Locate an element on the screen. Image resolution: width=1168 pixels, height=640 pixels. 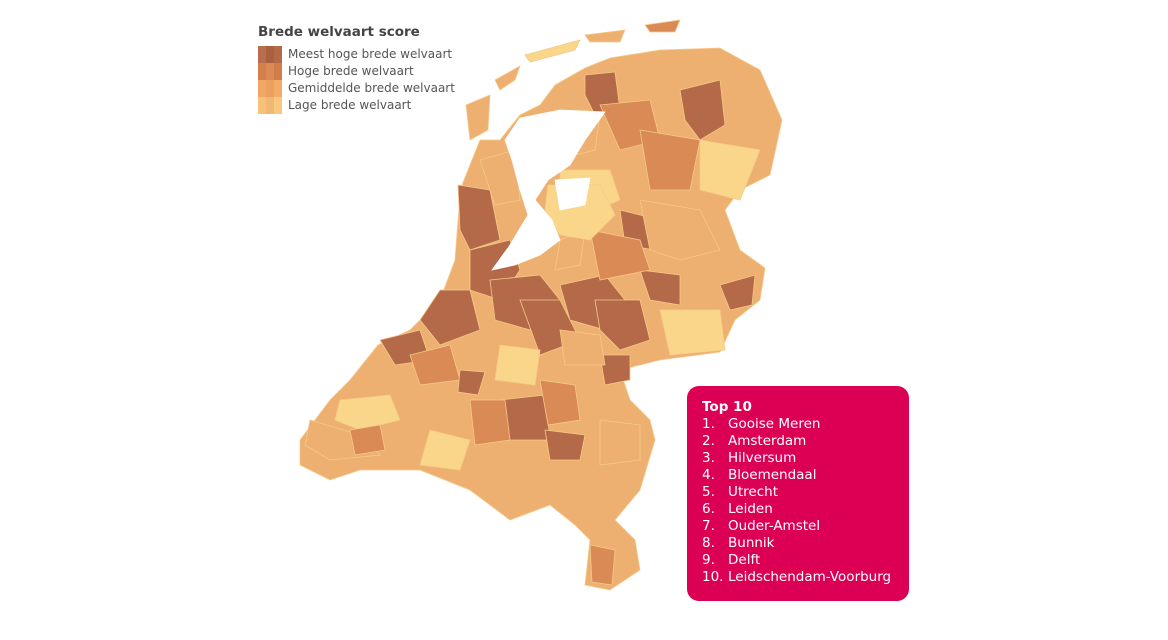
top10-rank: 6. is located at coordinates (708, 509).